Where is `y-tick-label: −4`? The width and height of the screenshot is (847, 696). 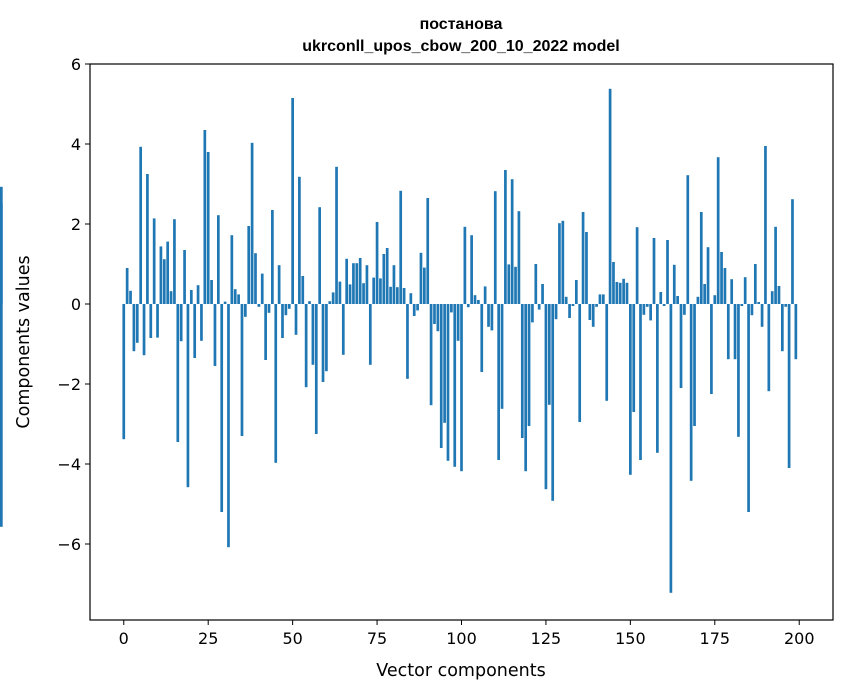 y-tick-label: −4 is located at coordinates (69, 464).